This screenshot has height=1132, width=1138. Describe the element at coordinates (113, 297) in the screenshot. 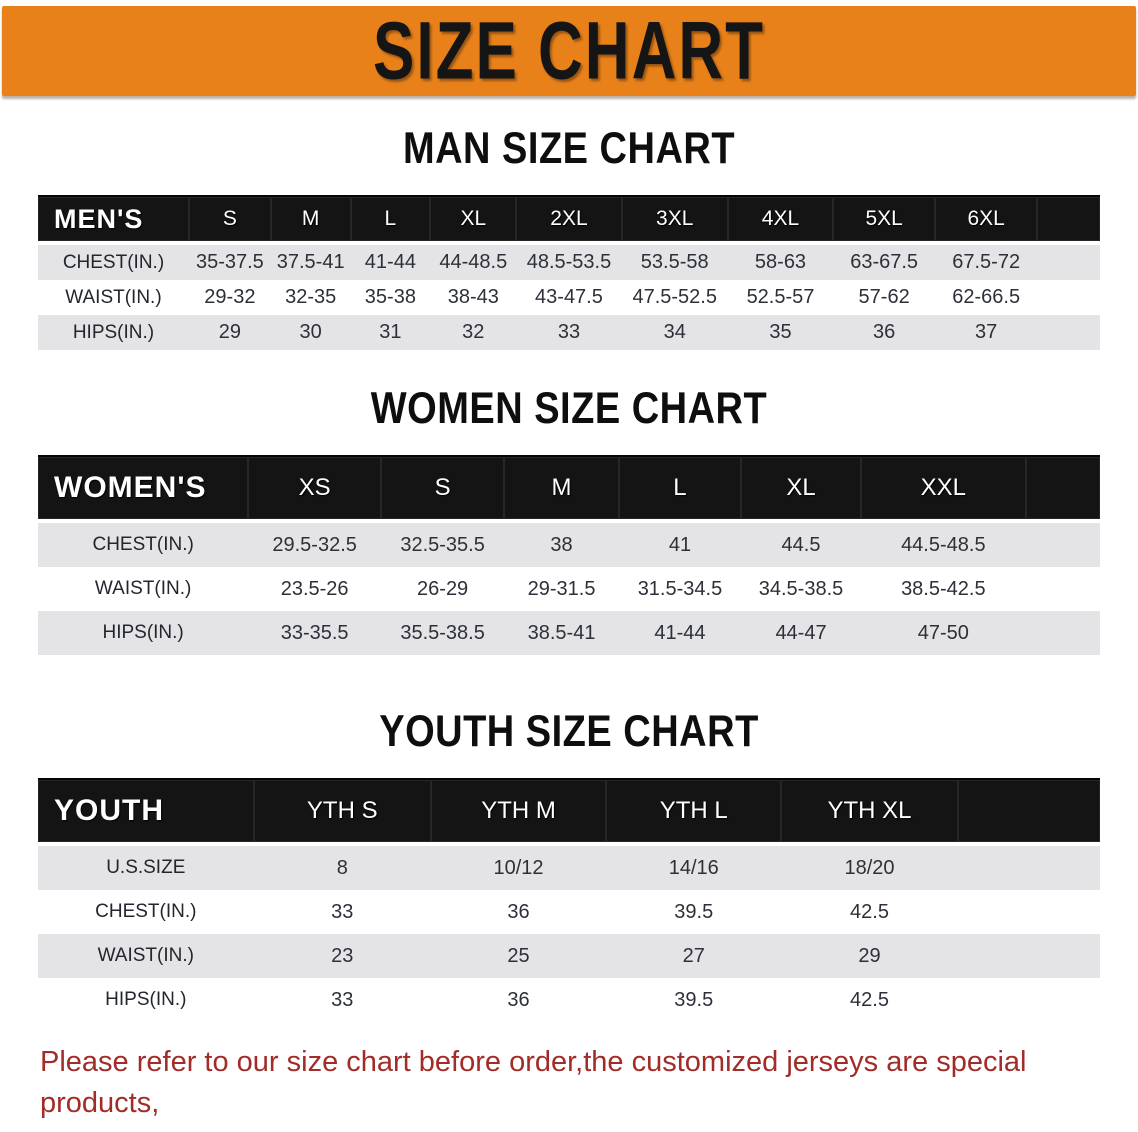

I see `row-label-cell: WAIST(IN.)` at that location.